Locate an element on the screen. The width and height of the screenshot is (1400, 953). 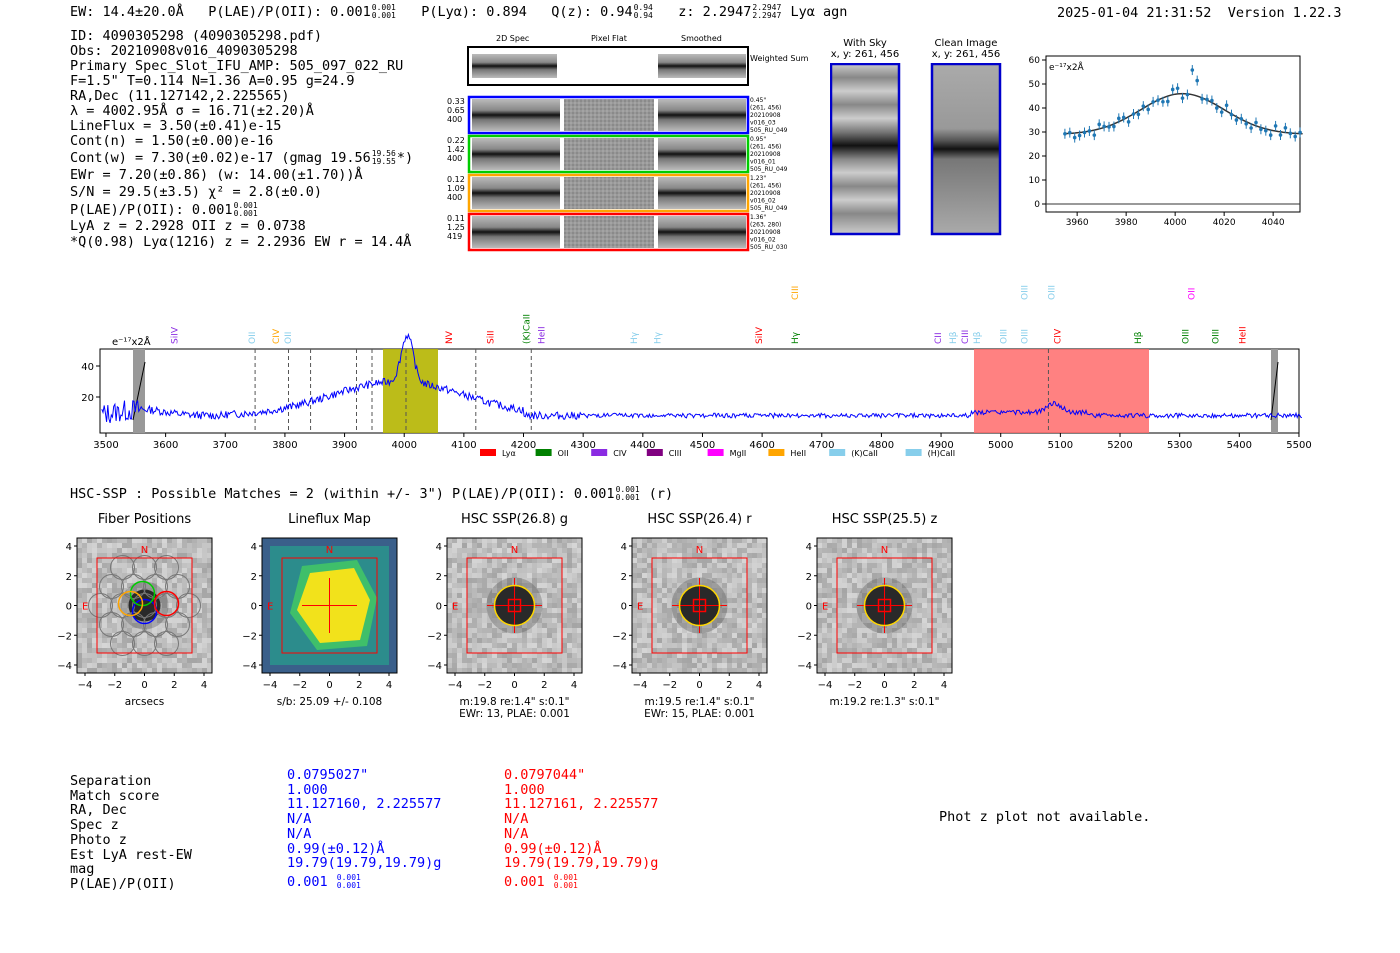
fit-ytick-label: 0 is located at coordinates (1037, 205).